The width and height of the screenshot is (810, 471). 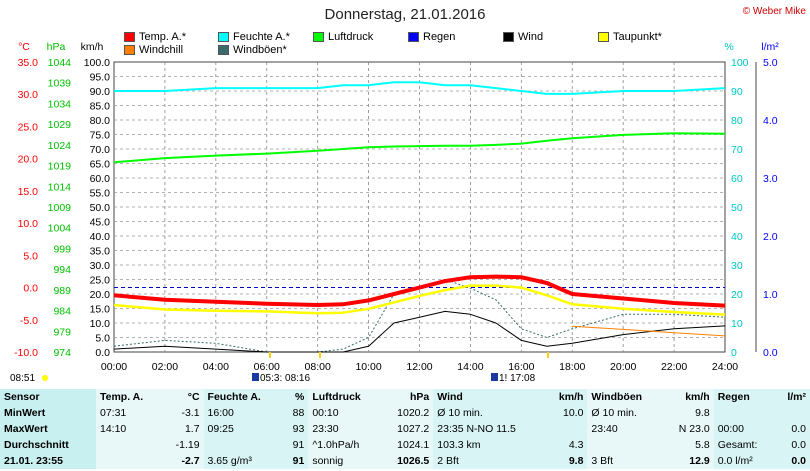 What do you see at coordinates (183, 461) in the screenshot?
I see `stats-cell: -2.7` at bounding box center [183, 461].